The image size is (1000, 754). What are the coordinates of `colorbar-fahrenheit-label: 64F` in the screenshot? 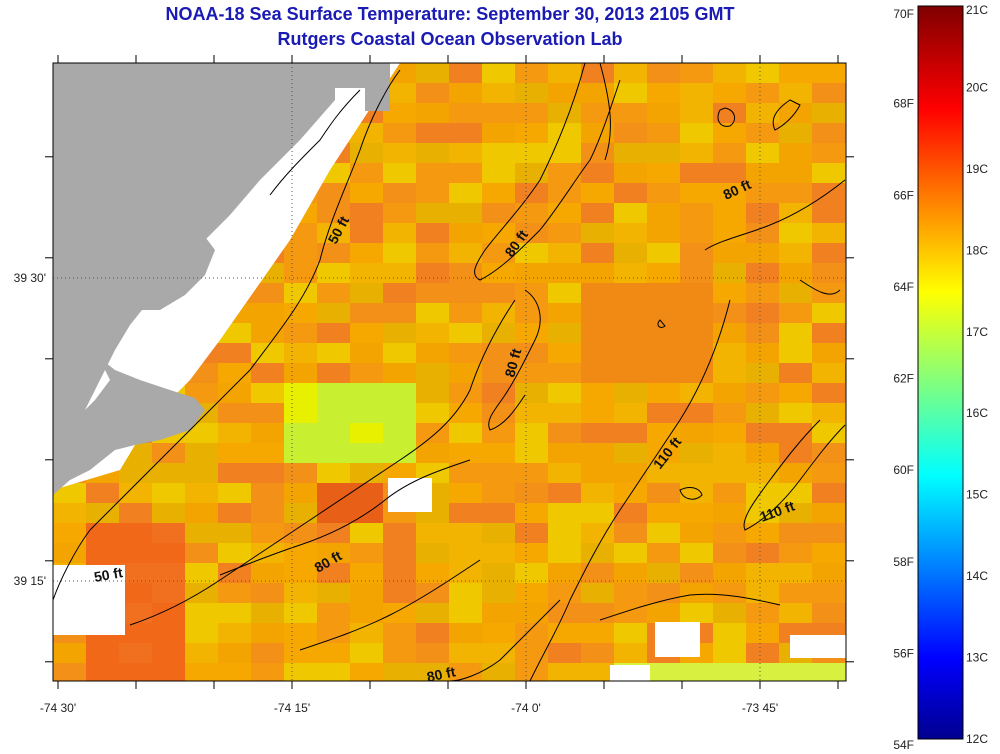 It's located at (903, 287).